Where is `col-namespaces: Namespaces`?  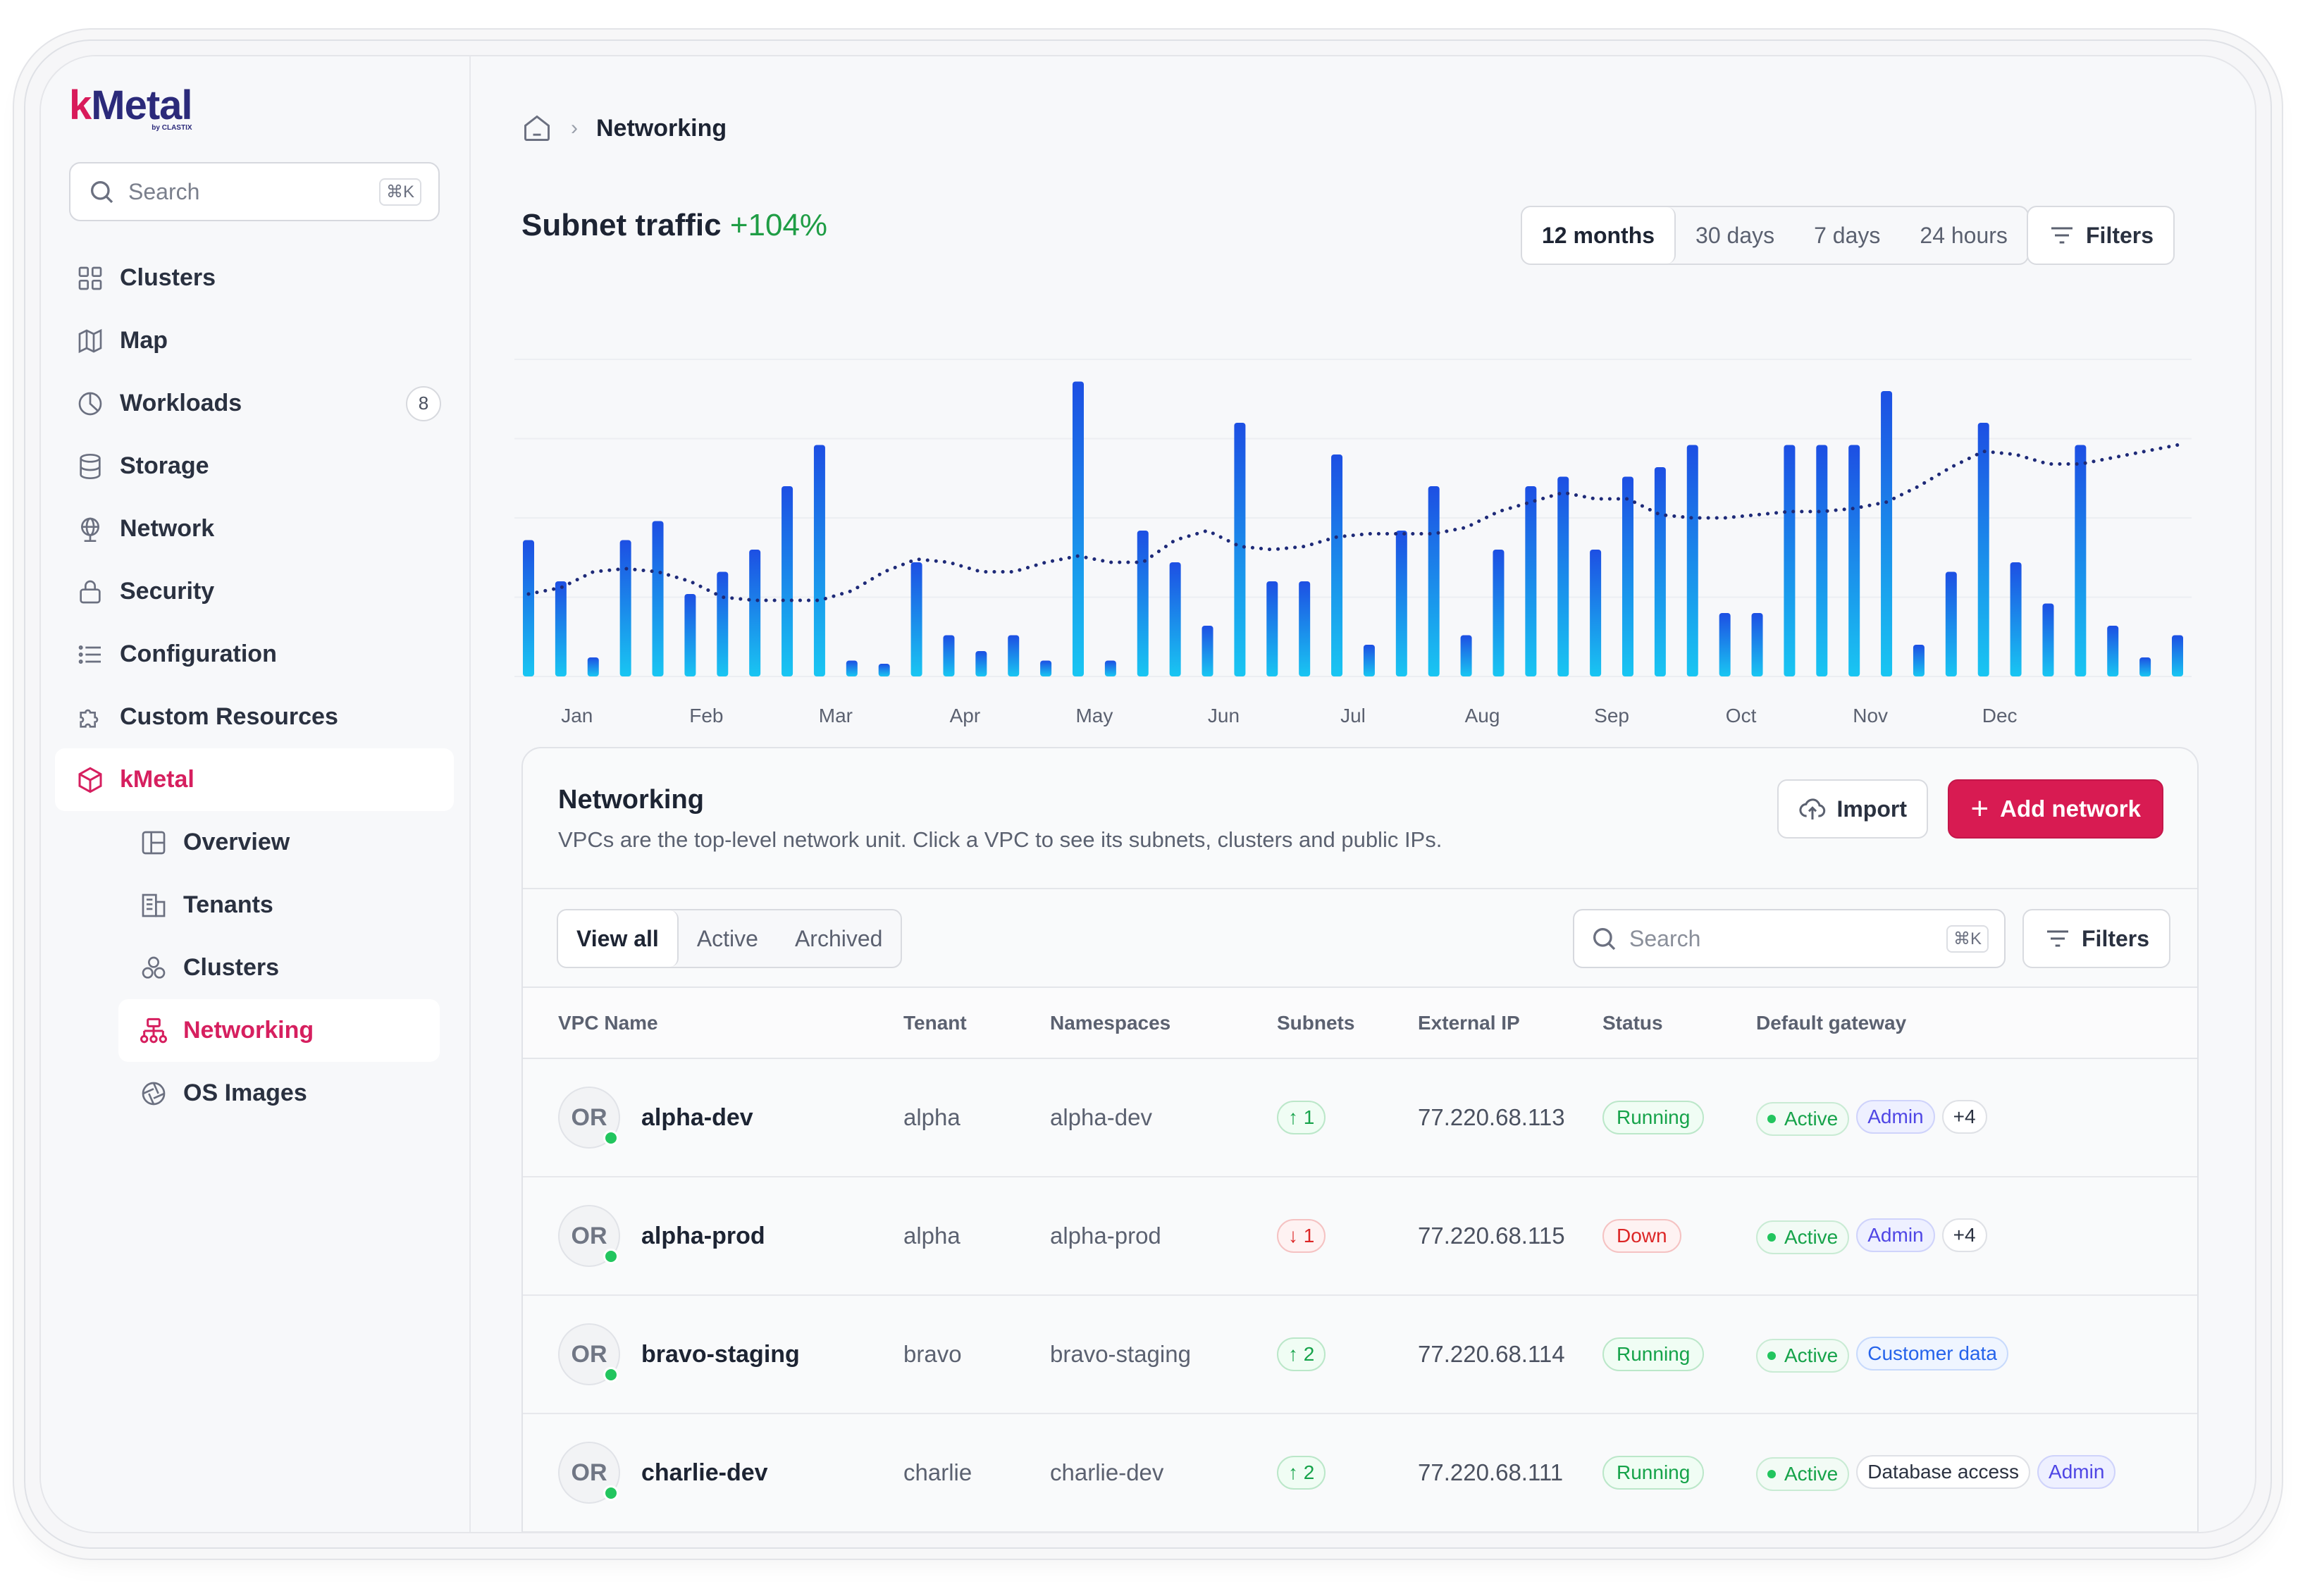 col-namespaces: Namespaces is located at coordinates (1163, 1024).